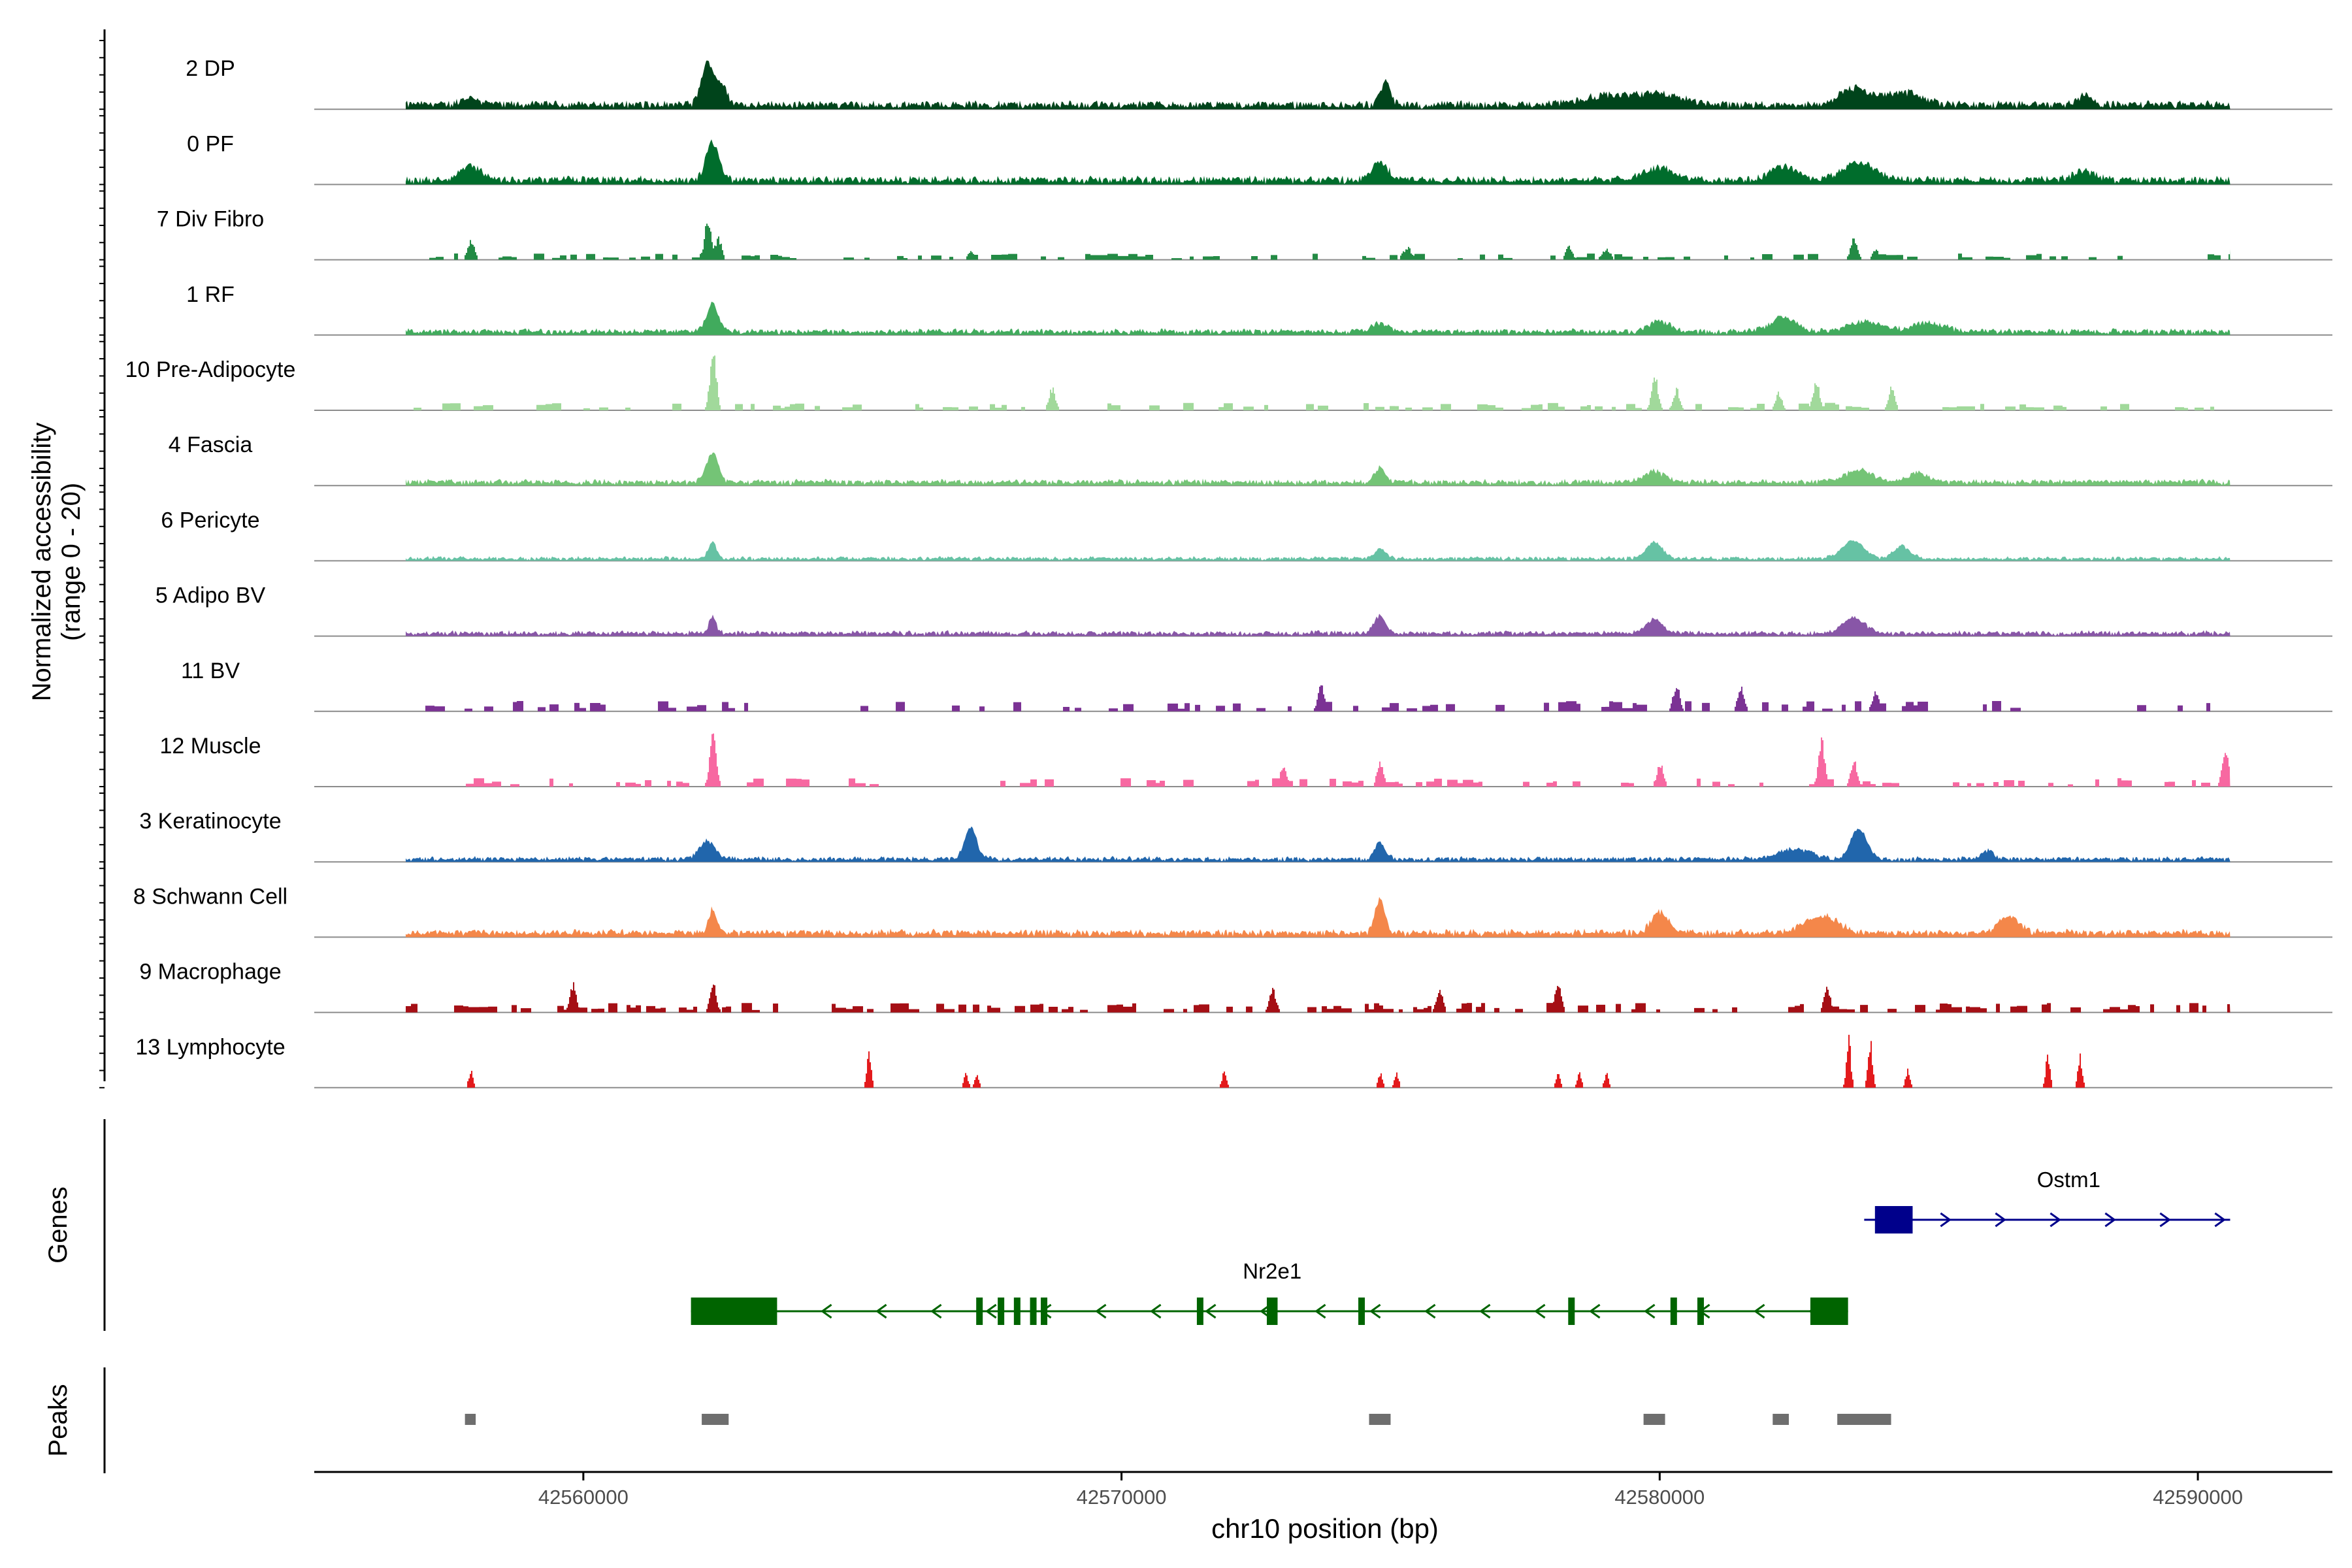 This screenshot has height=1568, width=2352. Describe the element at coordinates (1122, 1497) in the screenshot. I see `x-tick-label: 42570000` at that location.